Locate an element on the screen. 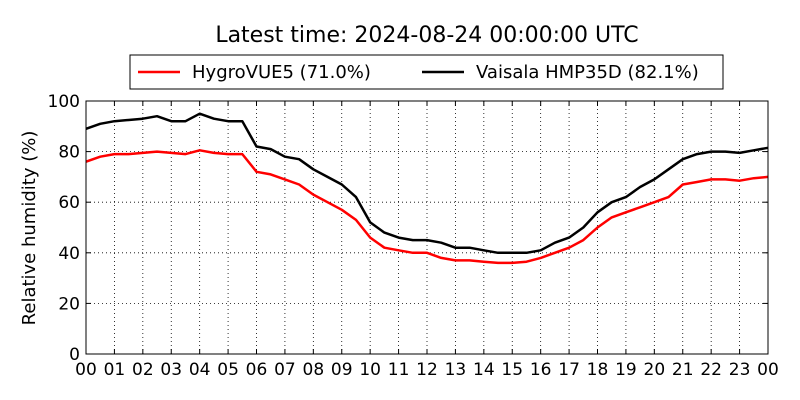 This screenshot has width=800, height=400. x-tick-label: 04 is located at coordinates (200, 370).